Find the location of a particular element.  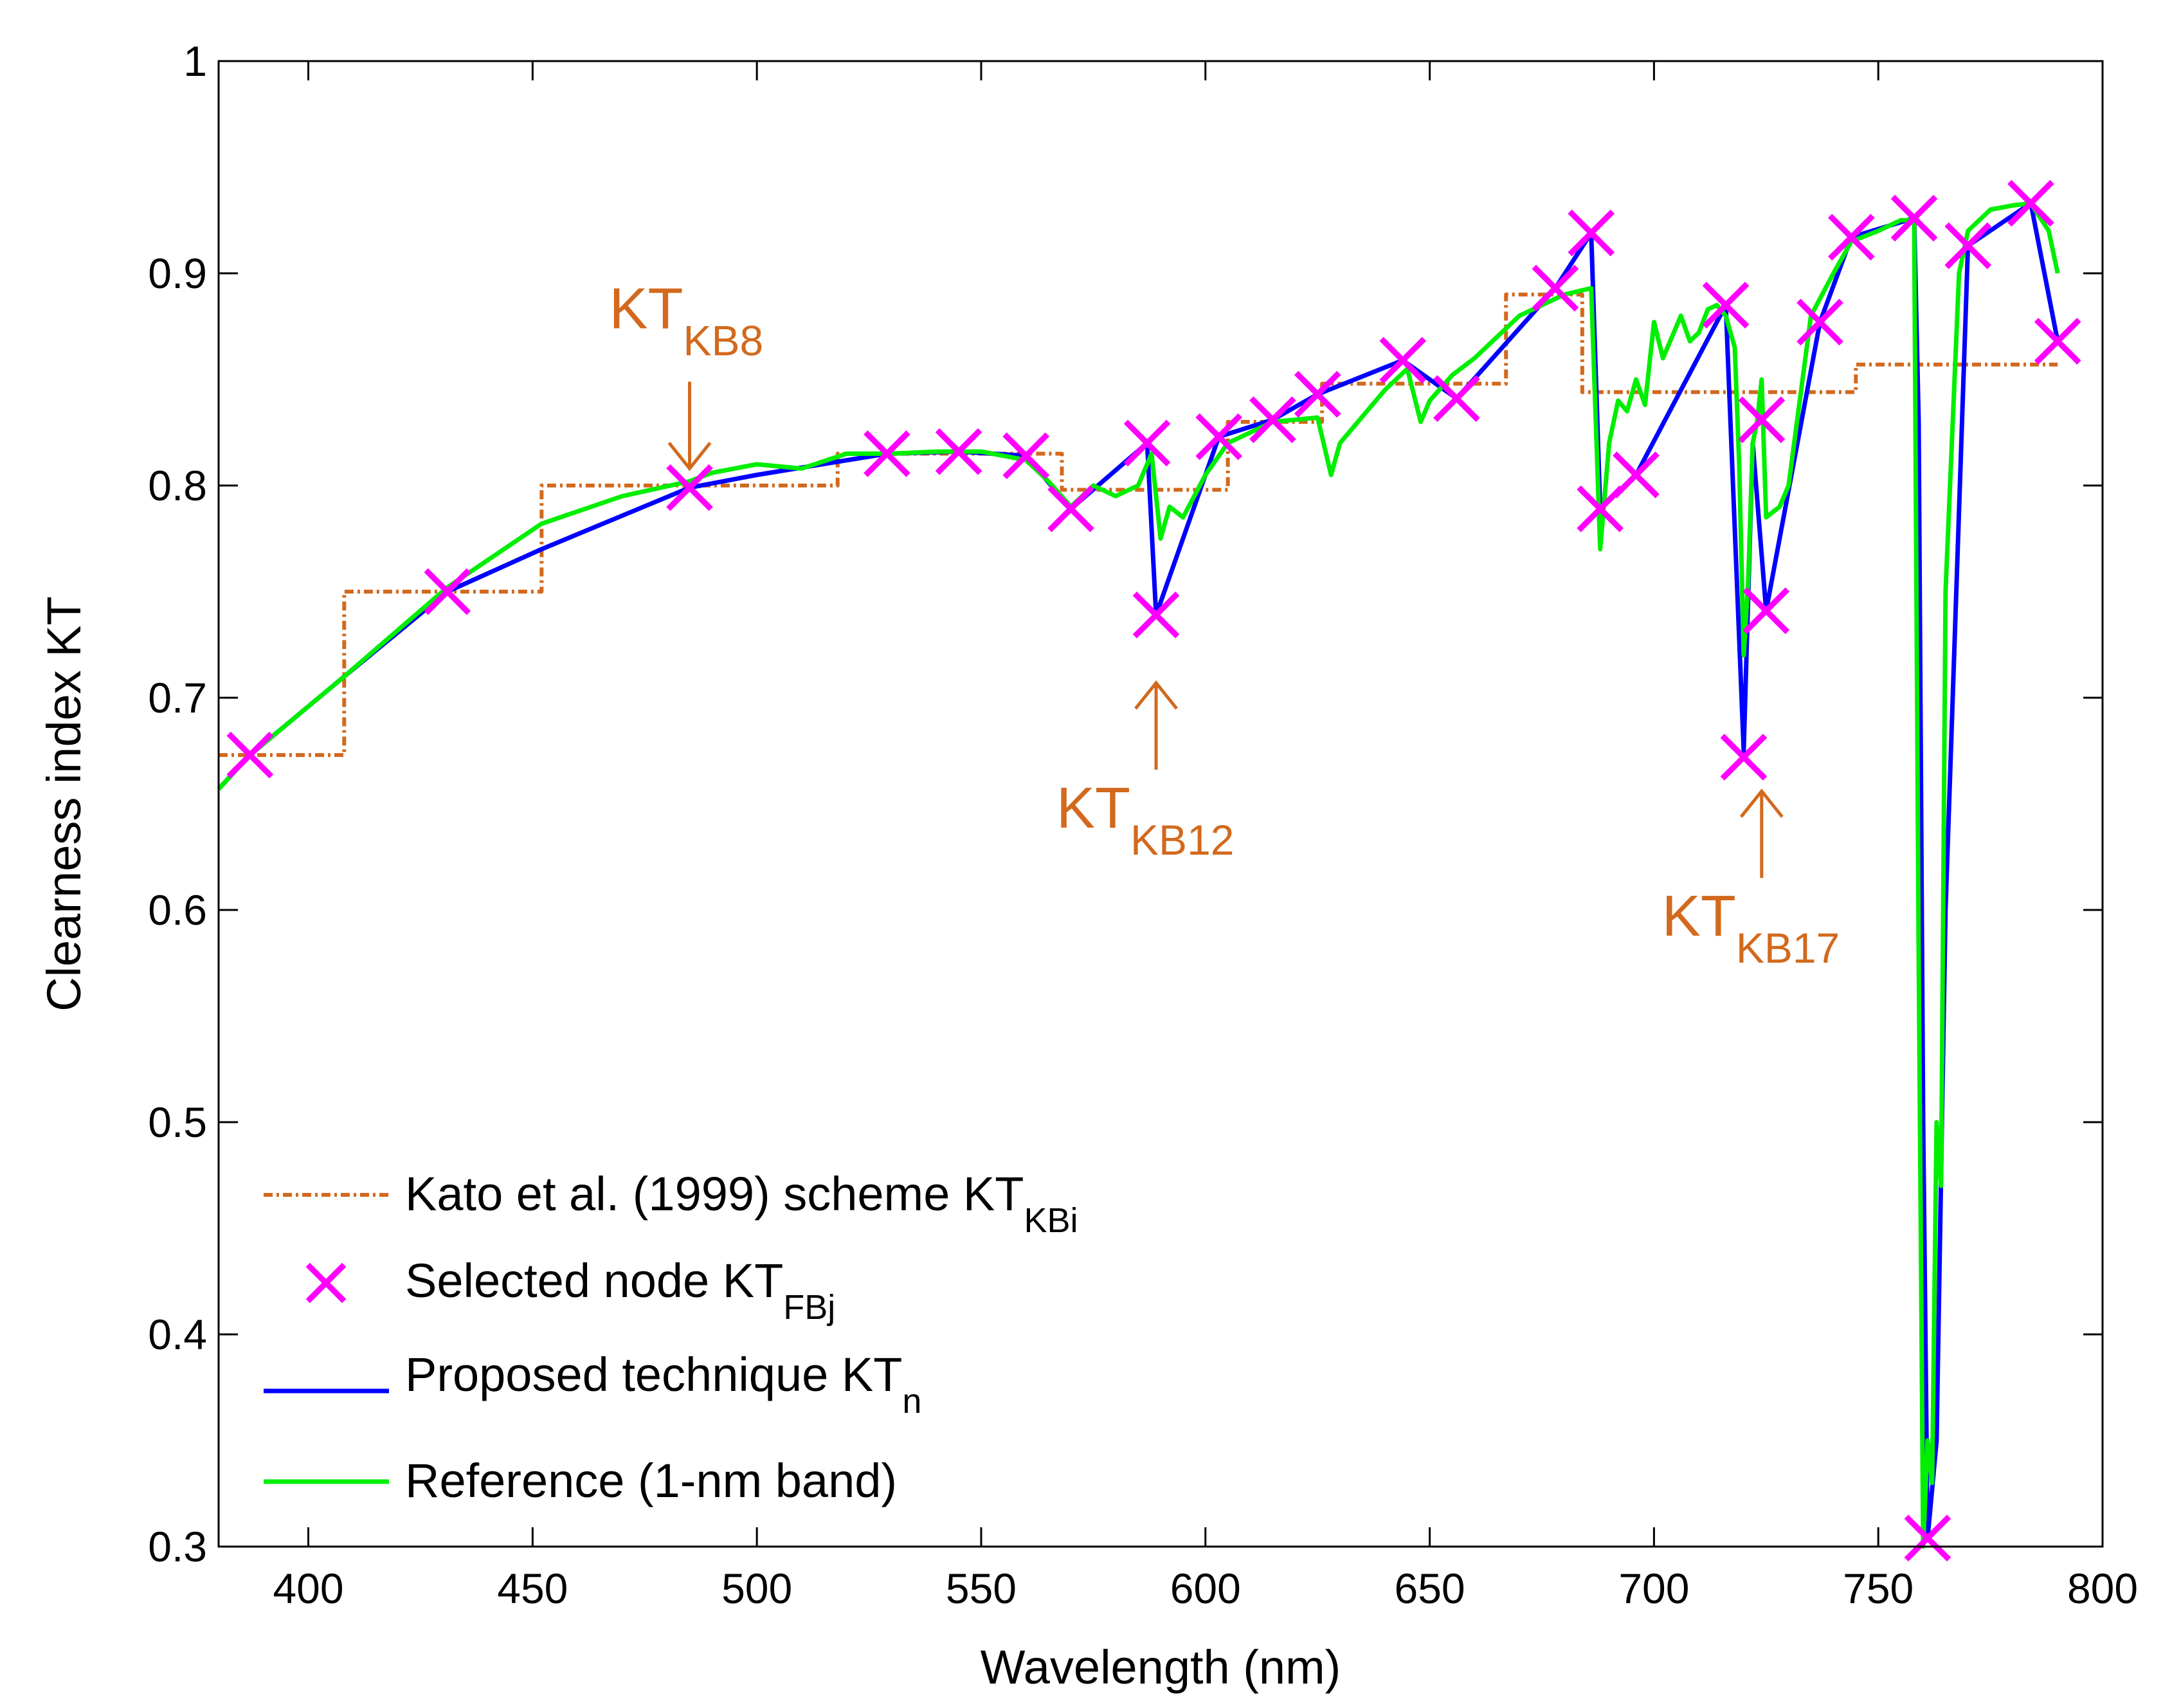

y-tick-label: 0.5 is located at coordinates (177, 1122).